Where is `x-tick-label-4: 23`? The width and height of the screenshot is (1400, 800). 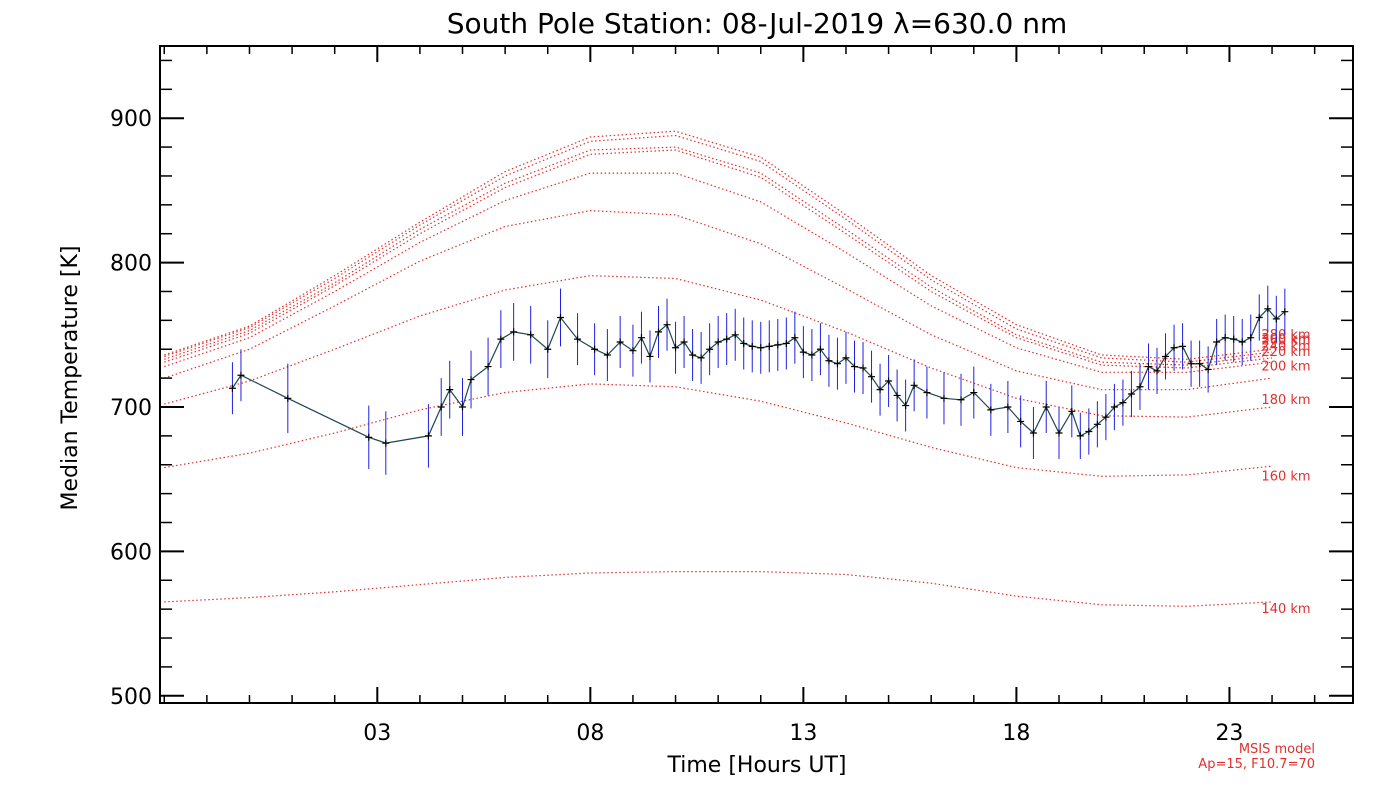 x-tick-label-4: 23 is located at coordinates (1229, 733).